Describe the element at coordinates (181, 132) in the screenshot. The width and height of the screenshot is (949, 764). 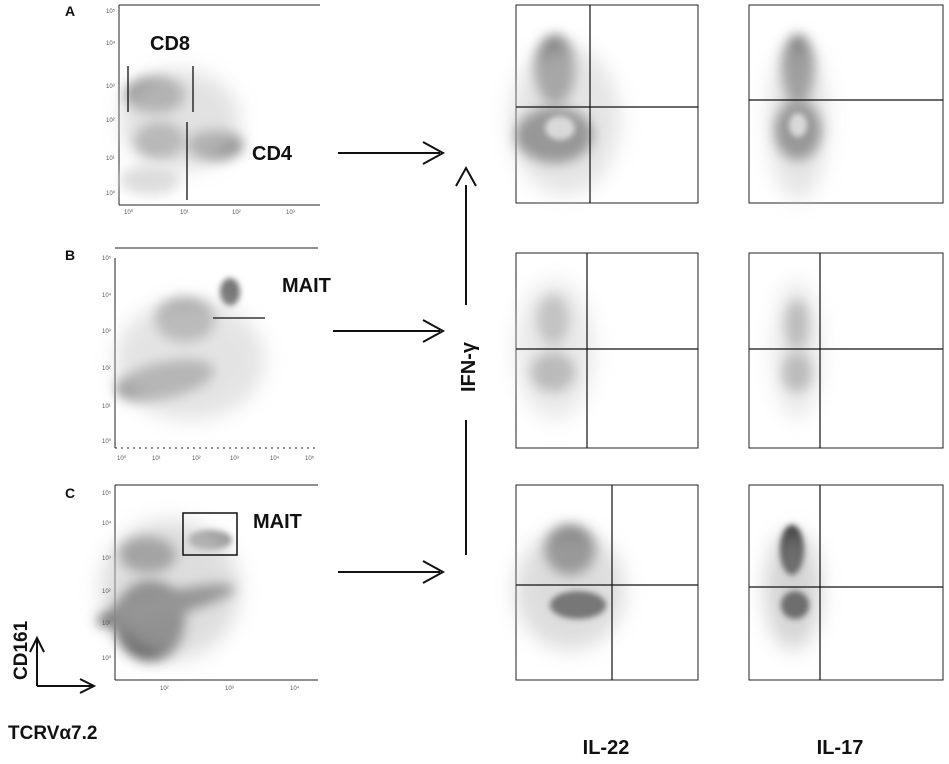
I see `panel-a-cloud` at that location.